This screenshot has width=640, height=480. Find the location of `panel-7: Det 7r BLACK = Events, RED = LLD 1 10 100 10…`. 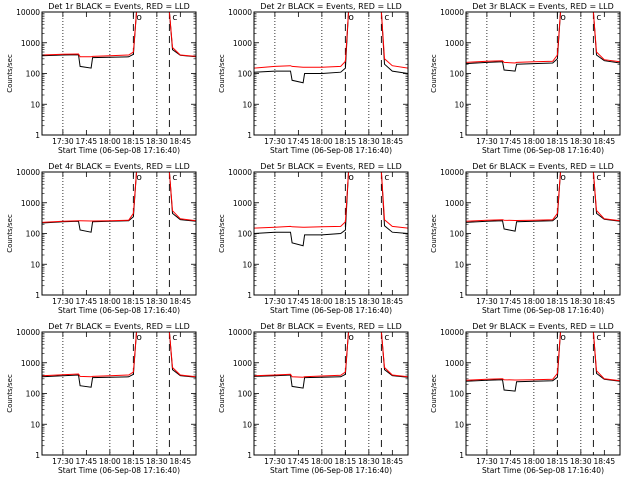

panel-7: Det 7r BLACK = Events, RED = LLD 1 10 100 10… is located at coordinates (101, 398).